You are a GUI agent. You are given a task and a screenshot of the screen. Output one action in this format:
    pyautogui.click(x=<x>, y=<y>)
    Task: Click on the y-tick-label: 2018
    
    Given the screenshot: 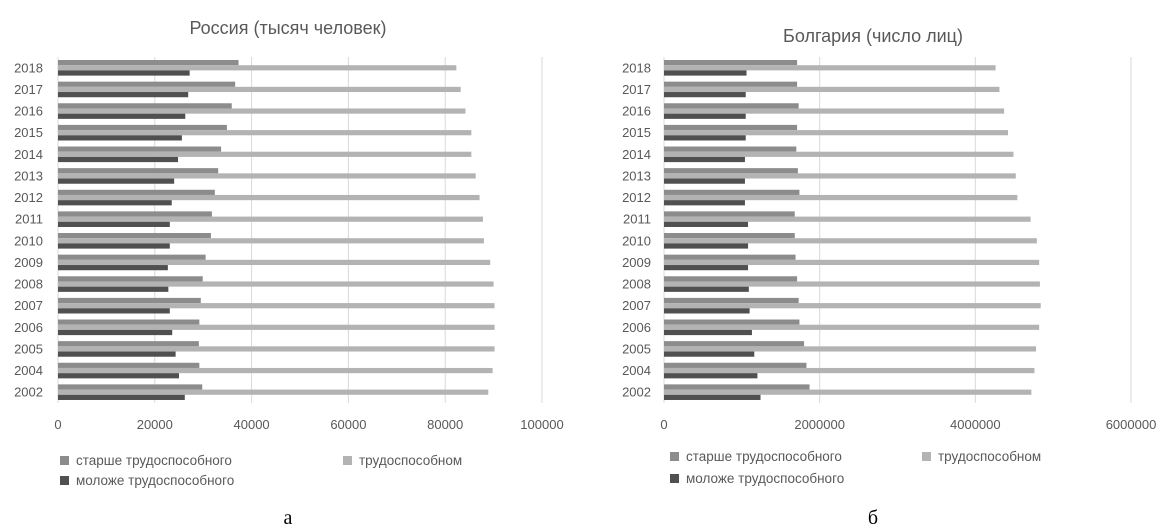 What is the action you would take?
    pyautogui.click(x=636, y=67)
    